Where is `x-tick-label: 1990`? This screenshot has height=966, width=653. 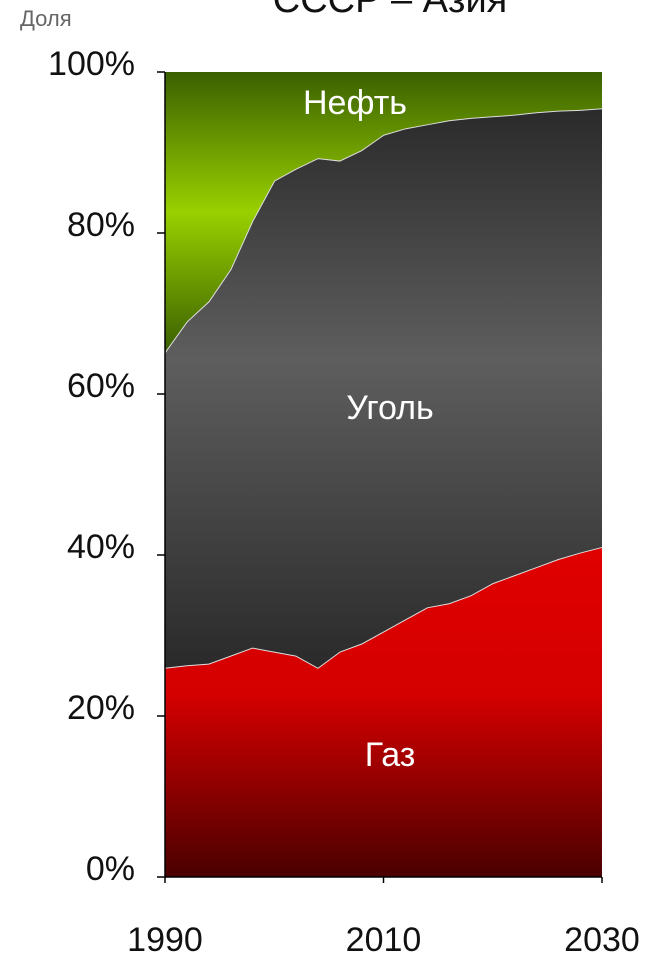 x-tick-label: 1990 is located at coordinates (165, 940).